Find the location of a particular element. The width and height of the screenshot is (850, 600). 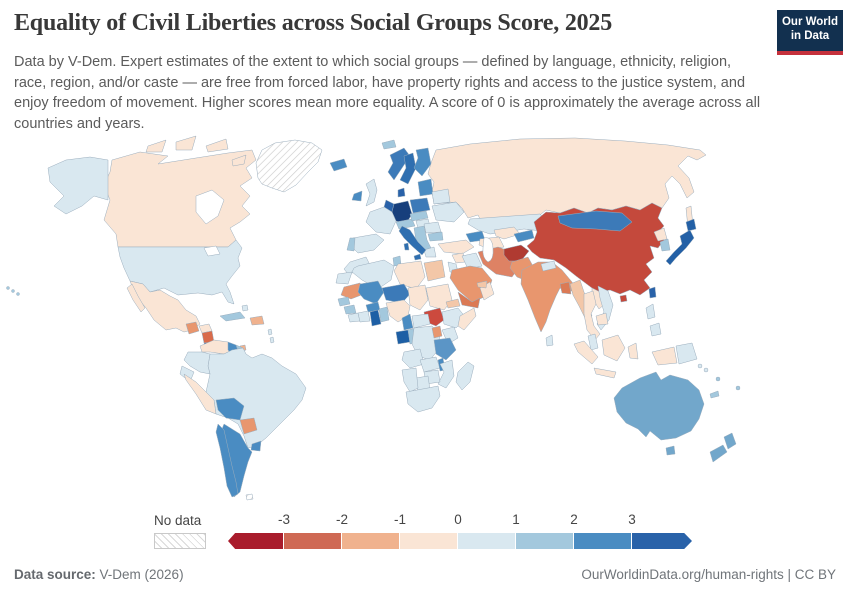

country-france is located at coordinates (381, 220).